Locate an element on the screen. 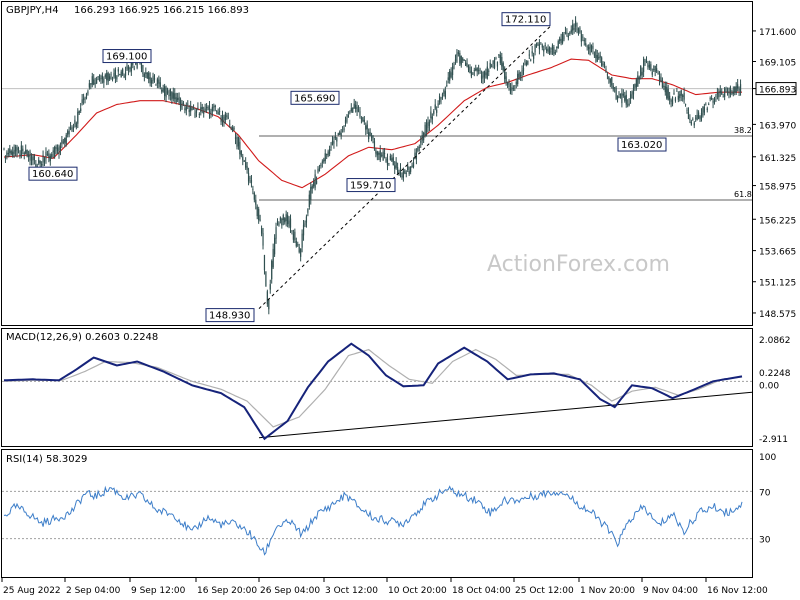 Image resolution: width=800 pixels, height=600 pixels. rsi-line is located at coordinates (373, 520).